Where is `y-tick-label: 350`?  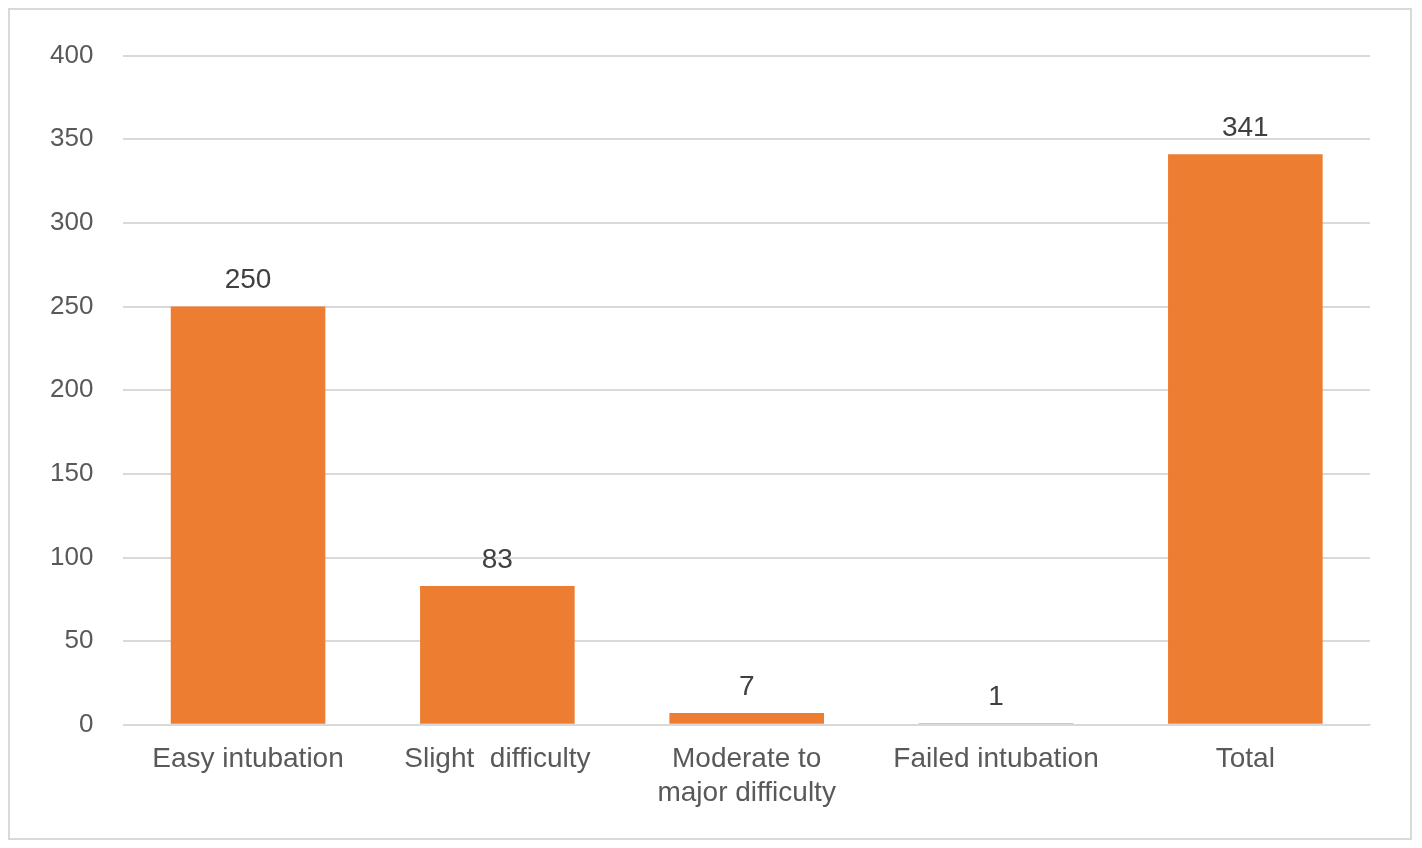 y-tick-label: 350 is located at coordinates (71, 137).